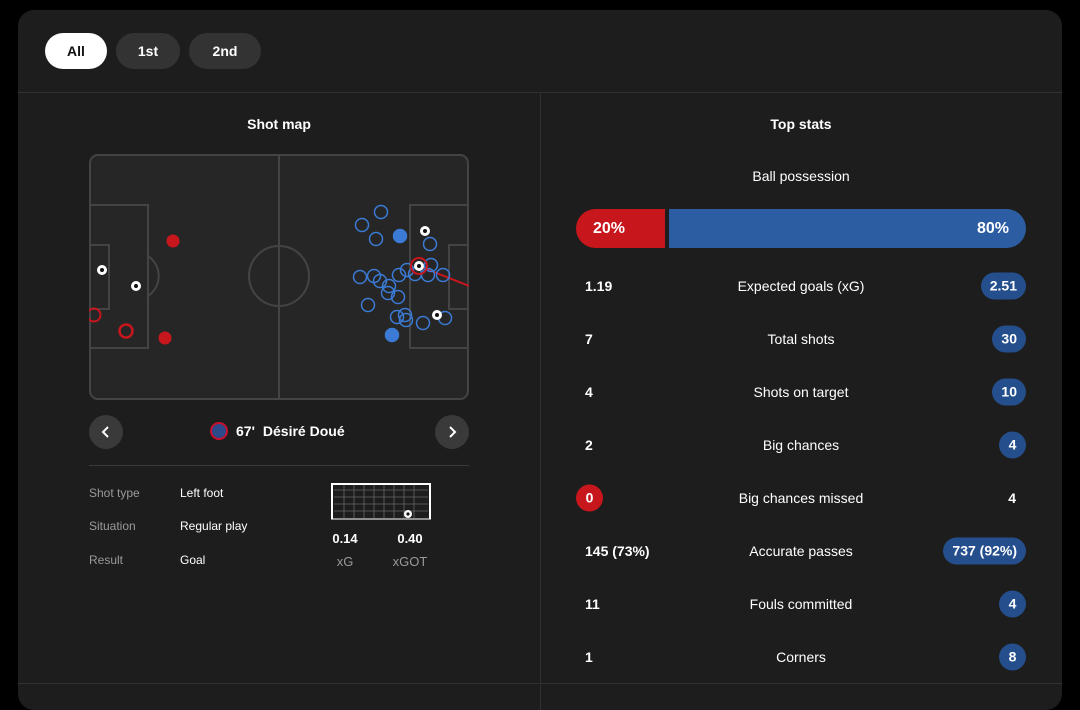 Image resolution: width=1080 pixels, height=710 pixels. I want to click on stat-home-value: 4, so click(589, 392).